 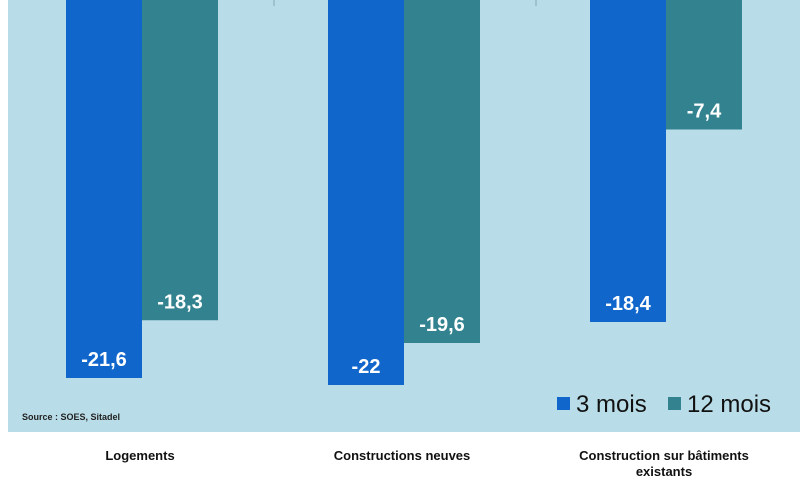 I want to click on category-label-1: Logements, so click(x=139, y=455).